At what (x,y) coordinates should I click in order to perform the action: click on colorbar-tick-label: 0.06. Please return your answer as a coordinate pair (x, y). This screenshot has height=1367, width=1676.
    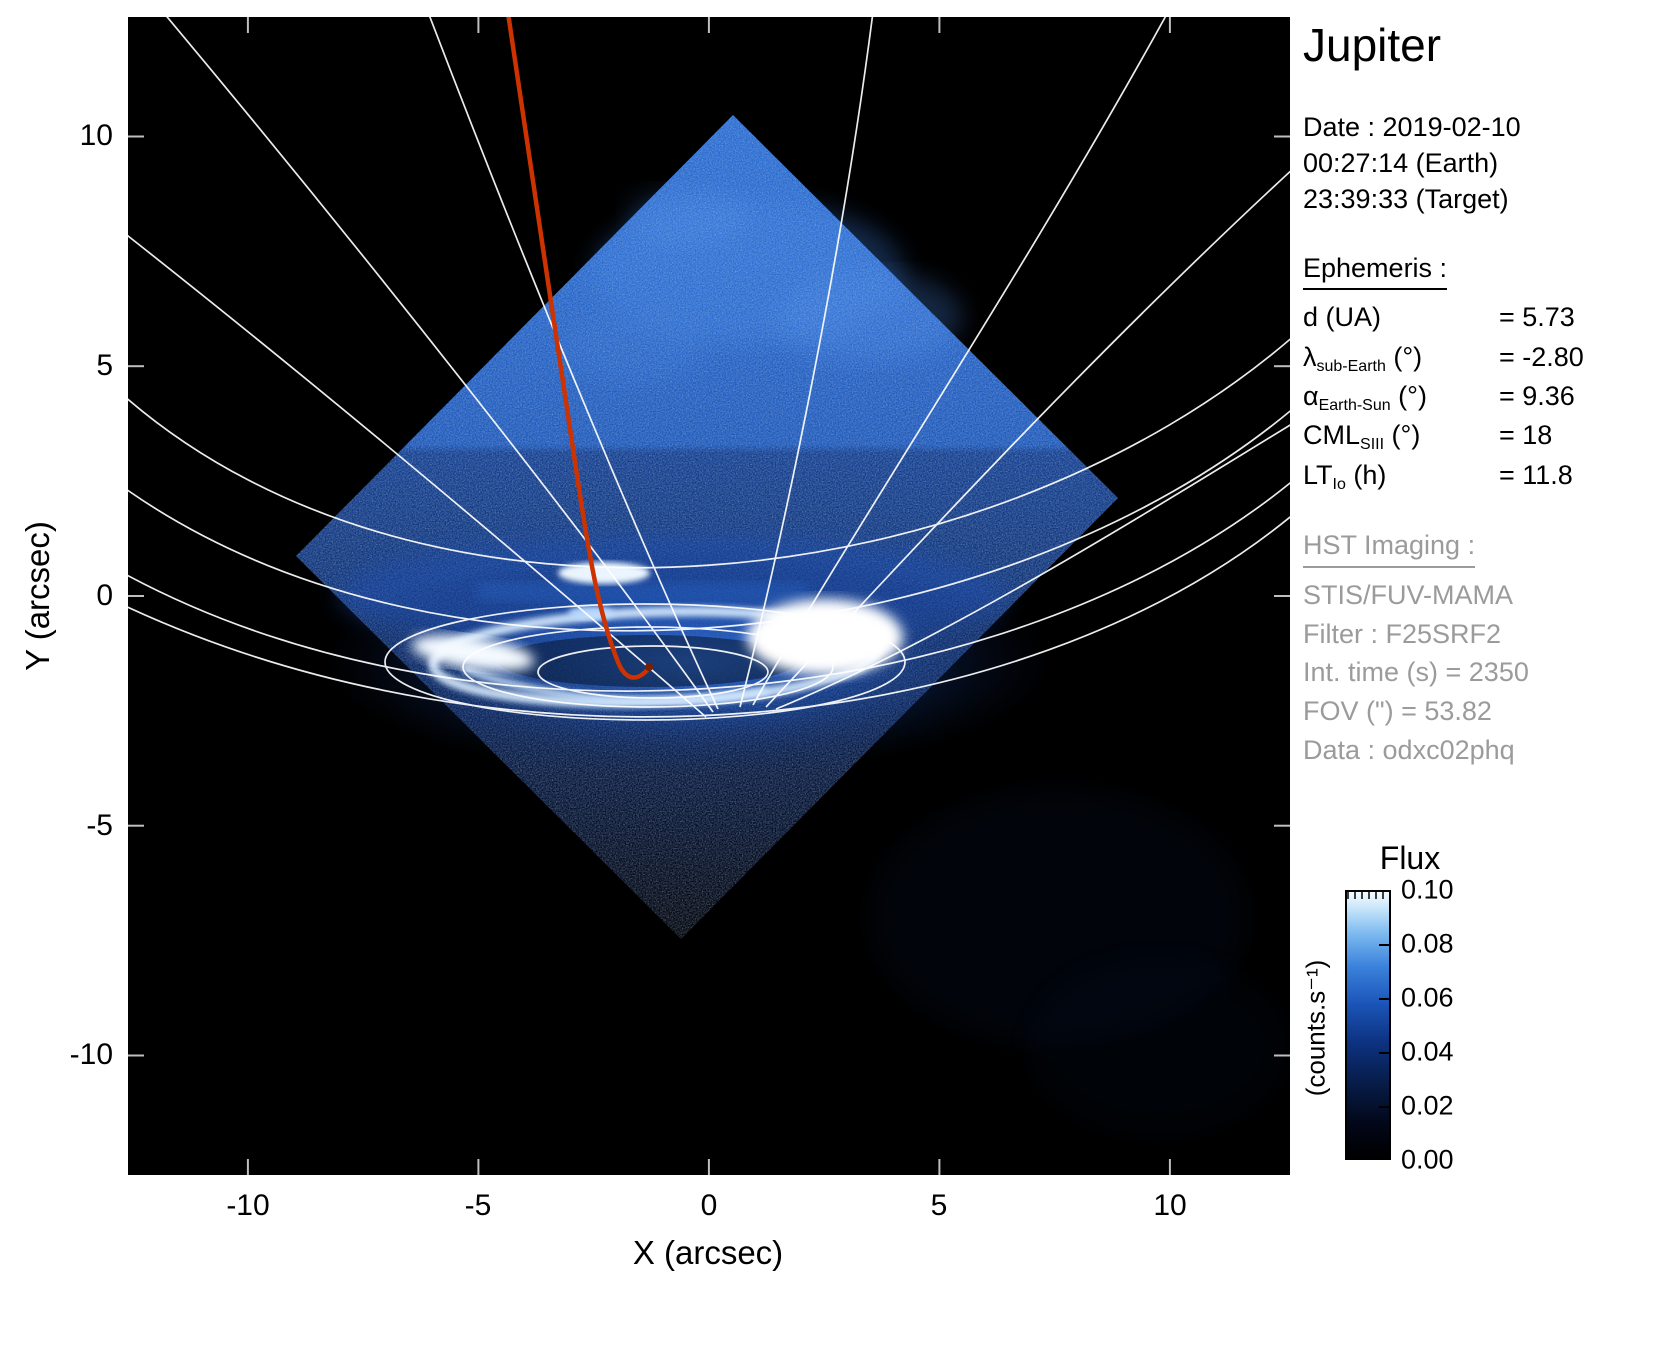
    Looking at the image, I should click on (1427, 997).